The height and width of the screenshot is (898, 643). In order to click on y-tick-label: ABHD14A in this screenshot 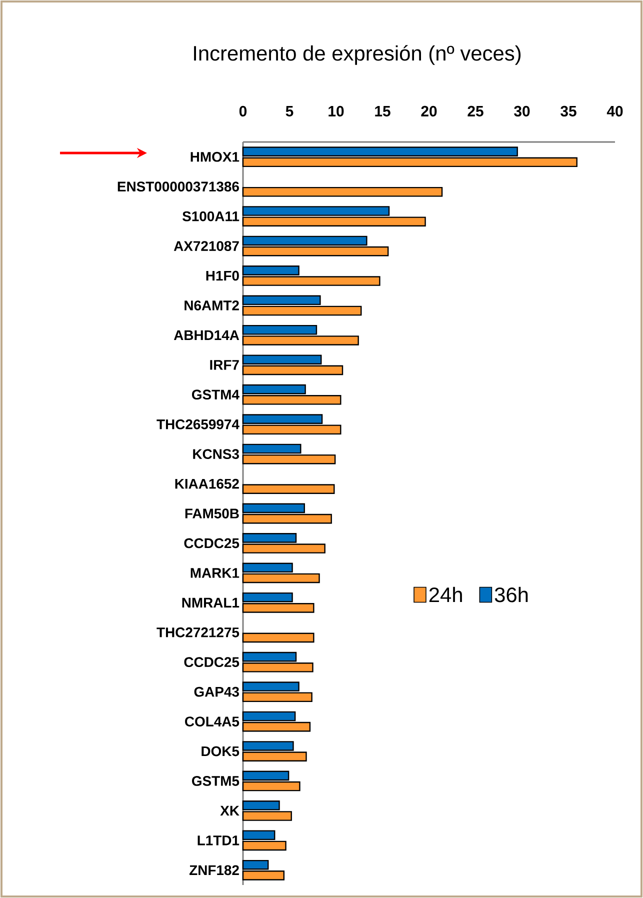, I will do `click(207, 335)`.